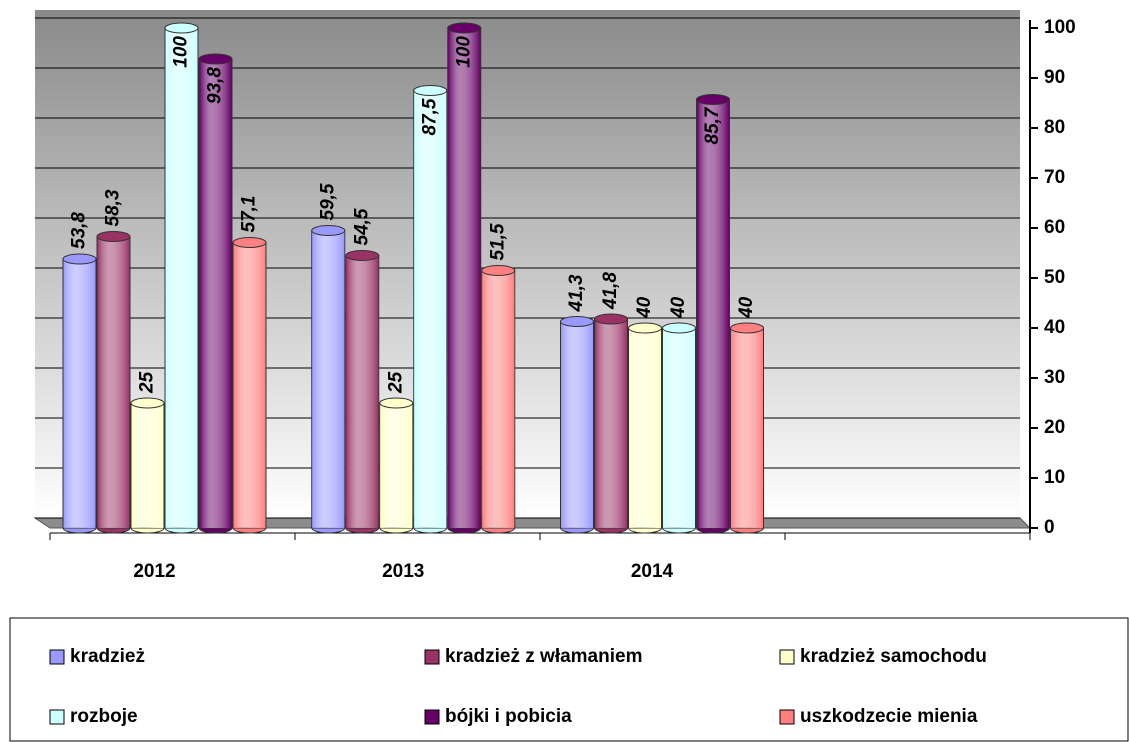 Image resolution: width=1129 pixels, height=742 pixels. Describe the element at coordinates (1054, 227) in the screenshot. I see `y-tick-label: 60` at that location.